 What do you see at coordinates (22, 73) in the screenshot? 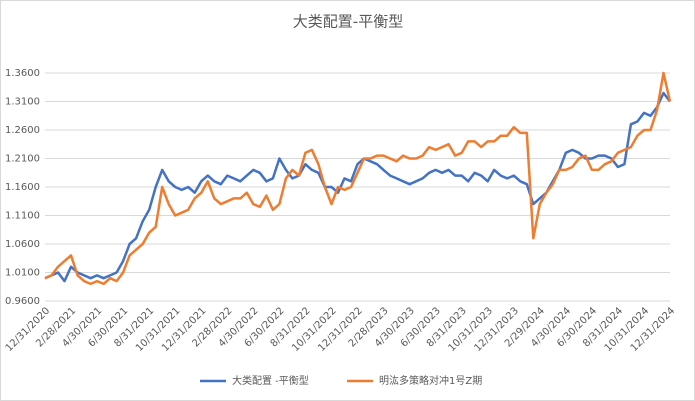
I see `y-tick-label: 1.3600` at bounding box center [22, 73].